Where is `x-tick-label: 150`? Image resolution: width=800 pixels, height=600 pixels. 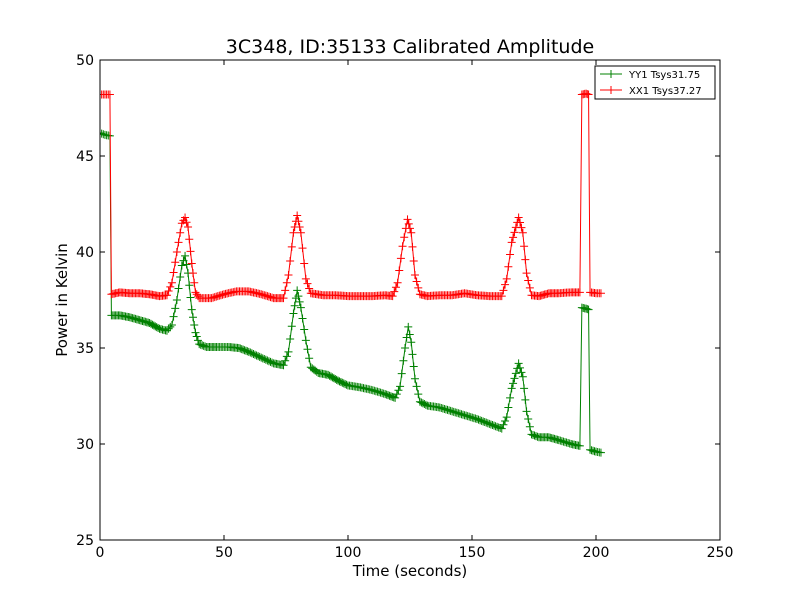 x-tick-label: 150 is located at coordinates (472, 553).